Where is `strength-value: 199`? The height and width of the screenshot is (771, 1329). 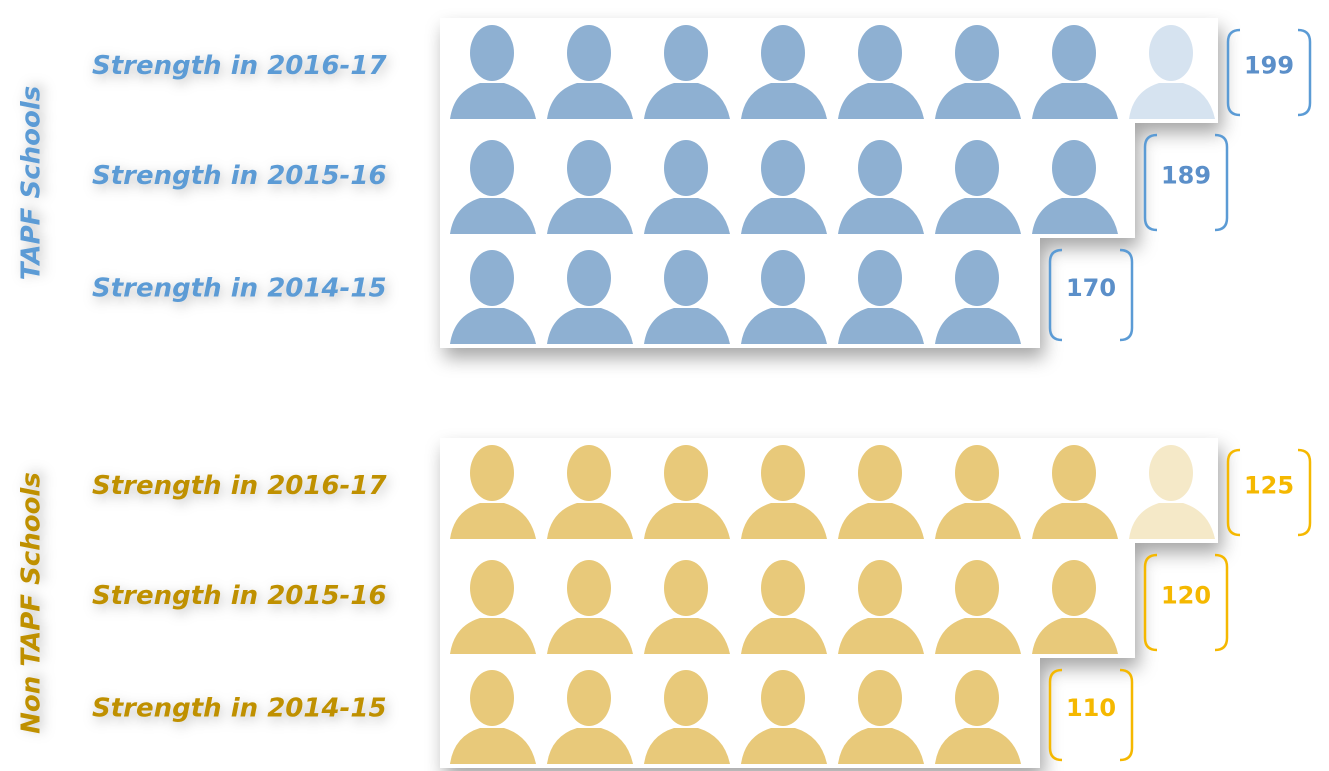 strength-value: 199 is located at coordinates (1269, 66).